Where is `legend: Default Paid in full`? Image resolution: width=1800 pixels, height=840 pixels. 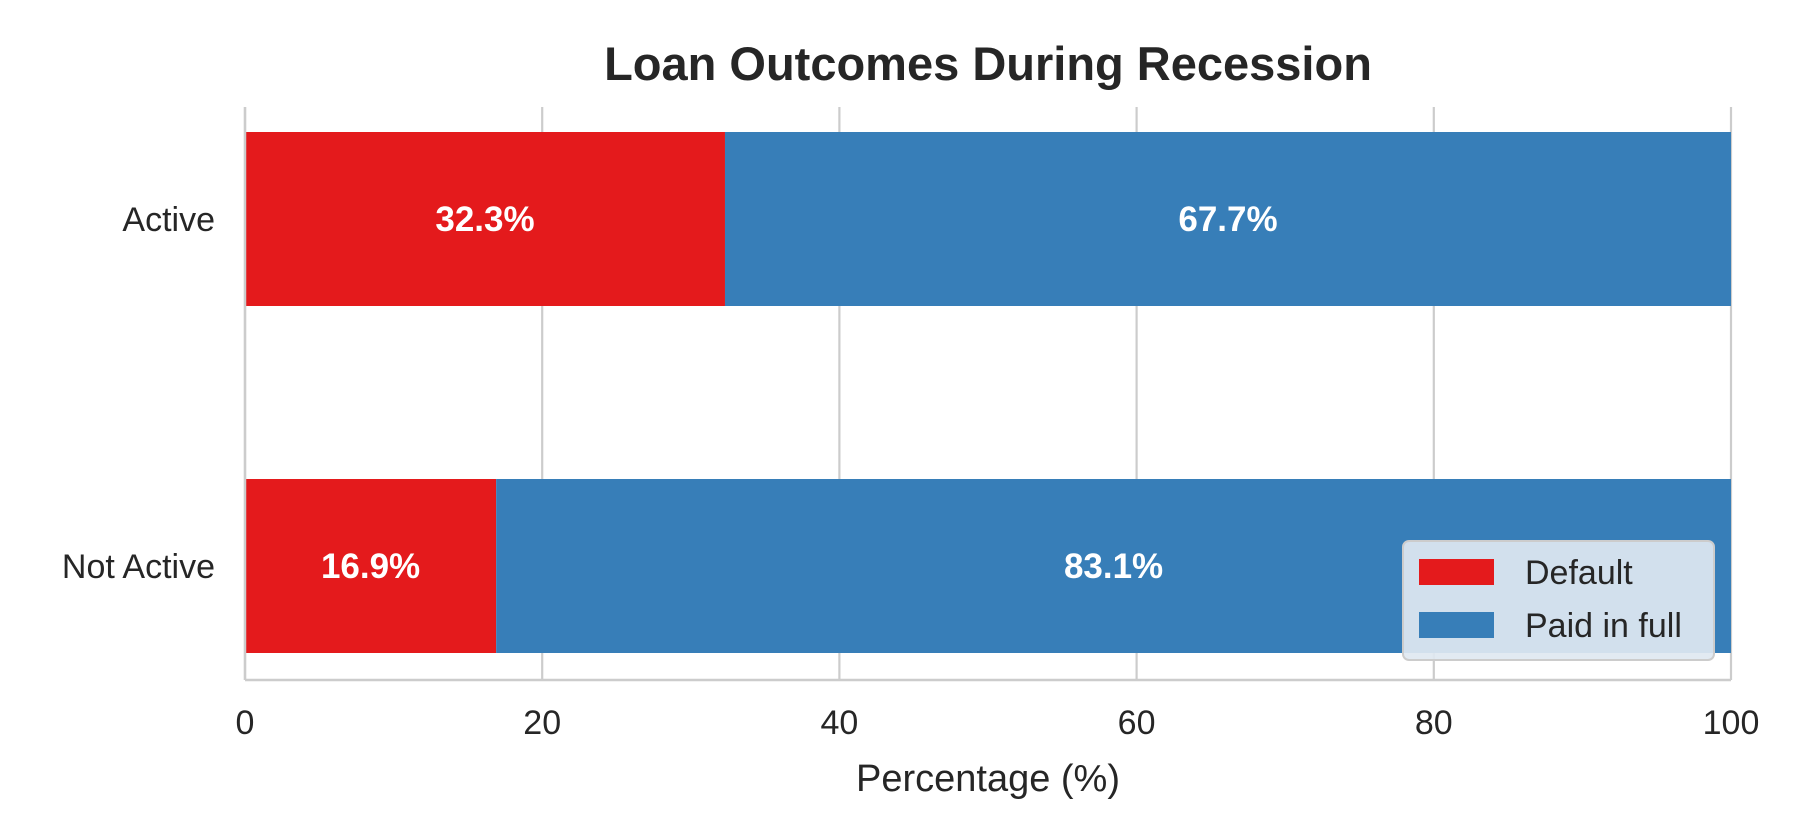 legend: Default Paid in full is located at coordinates (1558, 600).